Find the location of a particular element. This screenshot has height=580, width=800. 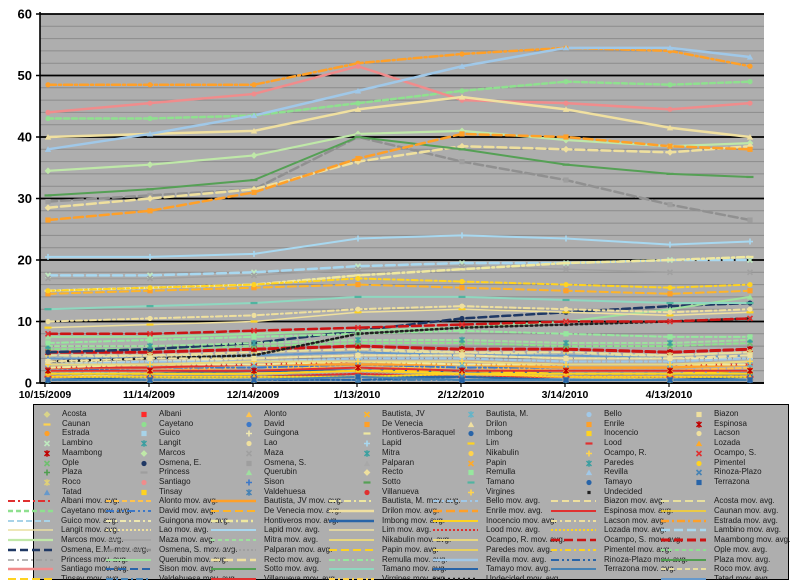

legend-item-cayetano: Cayetano is located at coordinates (165, 424).